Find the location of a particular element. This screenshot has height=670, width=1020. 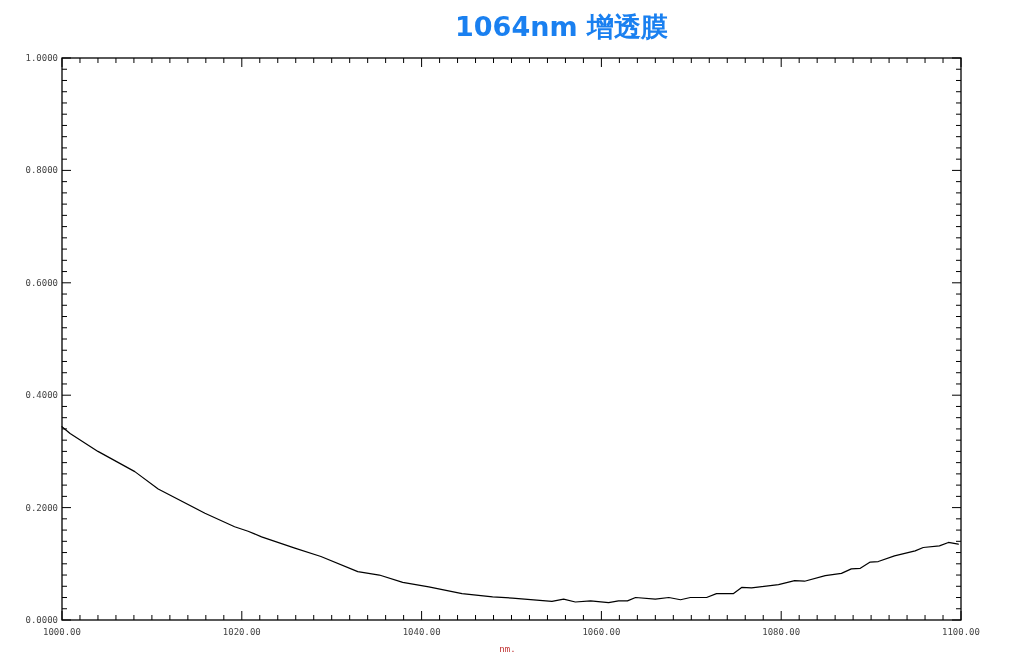

y-tick-label: 0.2000 is located at coordinates (41, 507).